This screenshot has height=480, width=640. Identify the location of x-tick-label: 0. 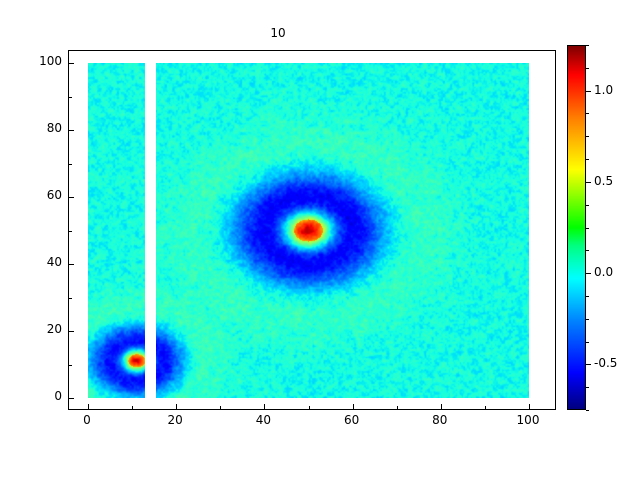
(87, 420).